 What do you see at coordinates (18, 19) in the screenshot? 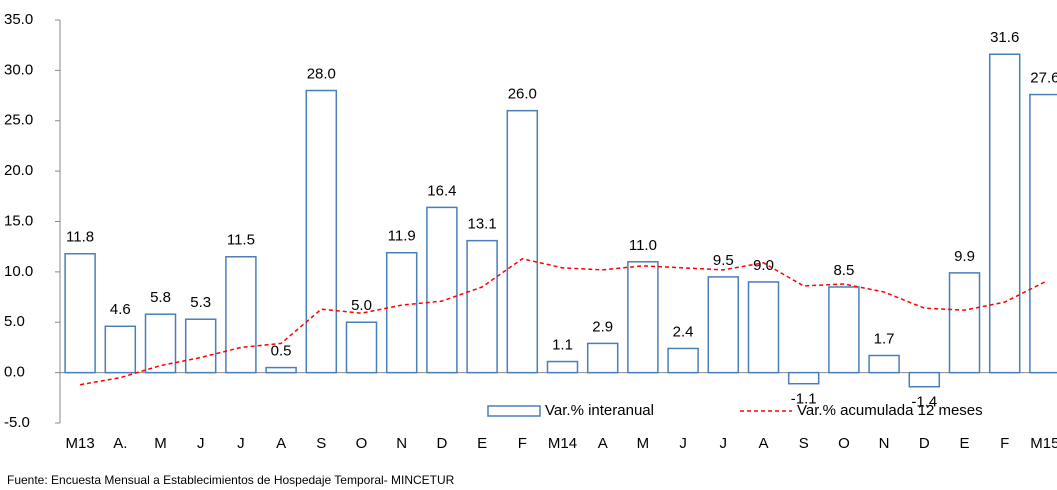
I see `y-tick-label: 35.0` at bounding box center [18, 19].